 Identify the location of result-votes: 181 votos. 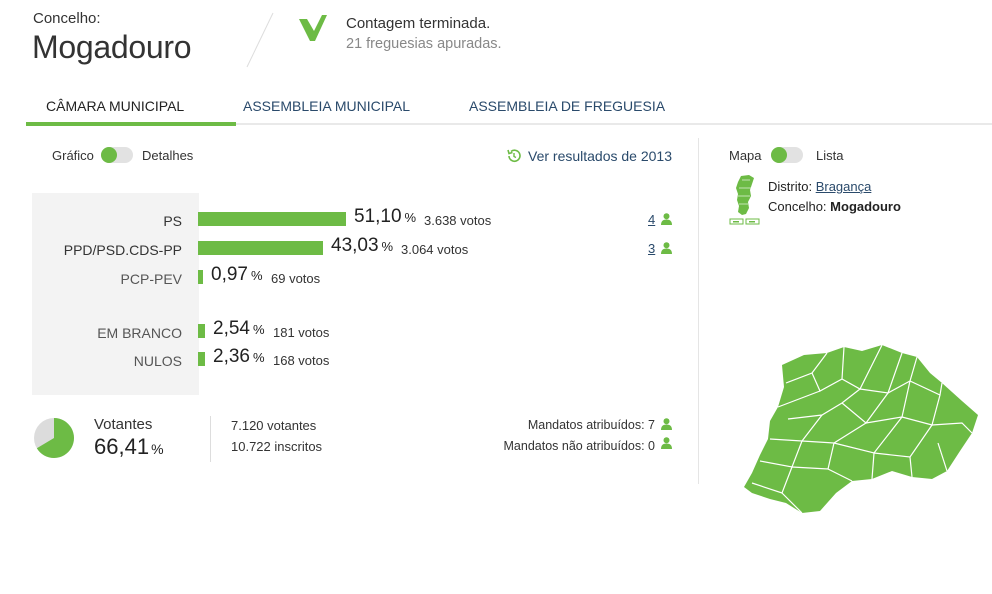
(301, 332).